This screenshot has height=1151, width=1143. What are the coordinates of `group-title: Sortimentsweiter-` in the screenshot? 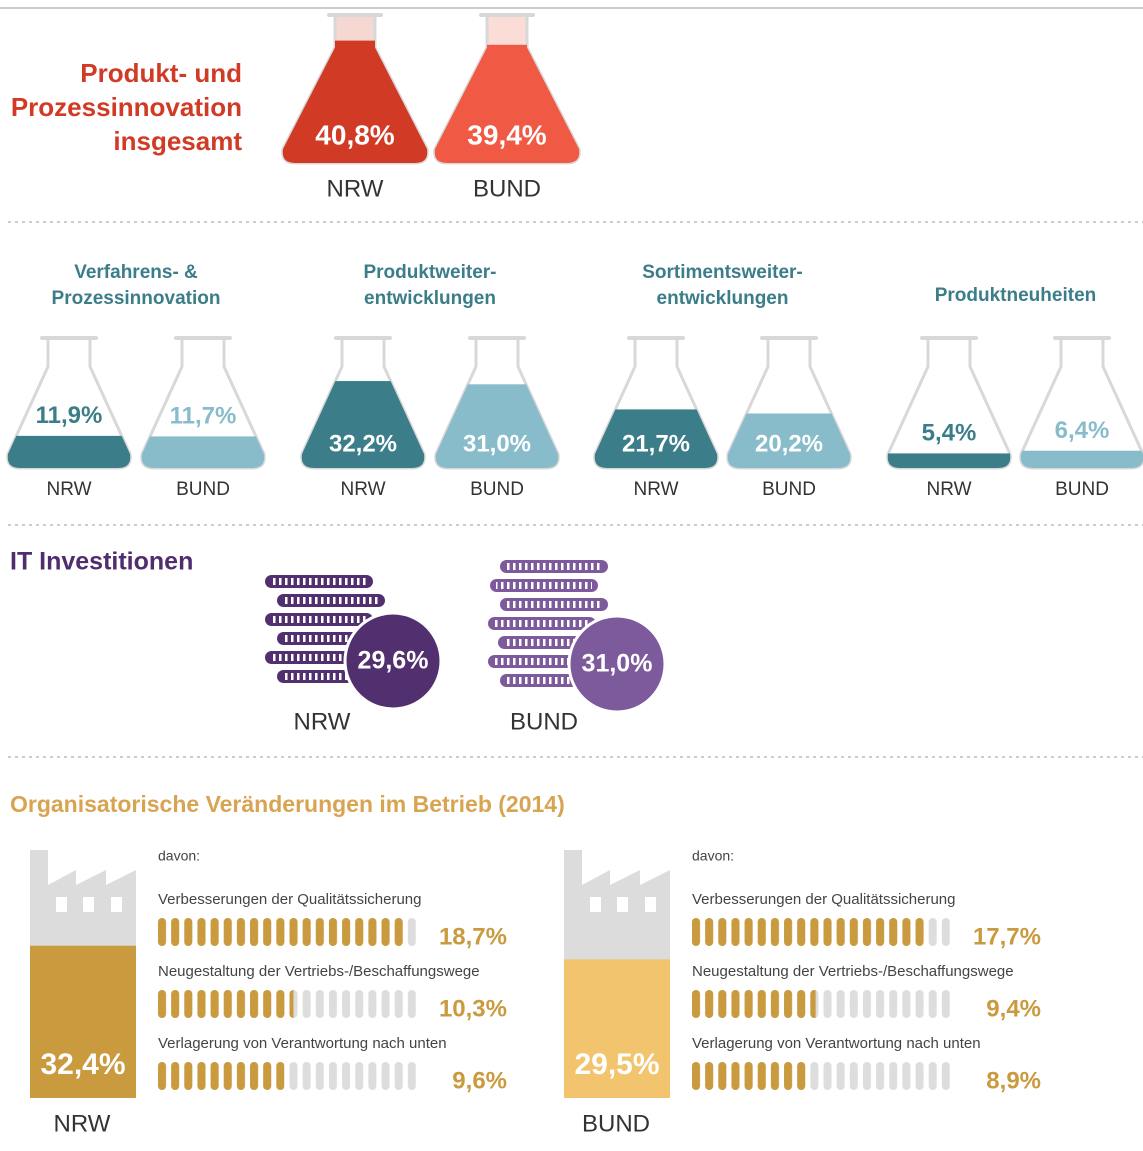 It's located at (722, 272).